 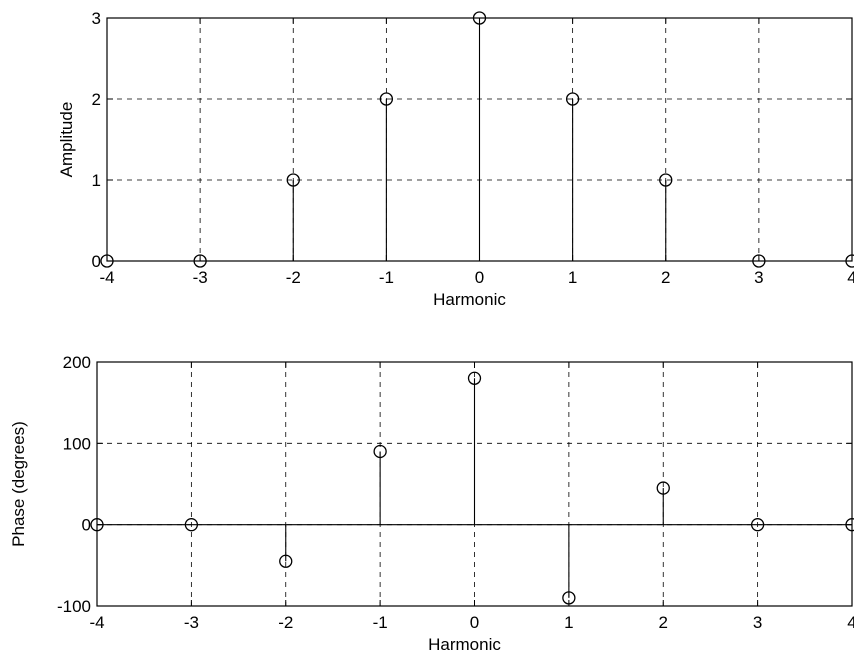 What do you see at coordinates (96, 18) in the screenshot?
I see `y-tick-label: 3` at bounding box center [96, 18].